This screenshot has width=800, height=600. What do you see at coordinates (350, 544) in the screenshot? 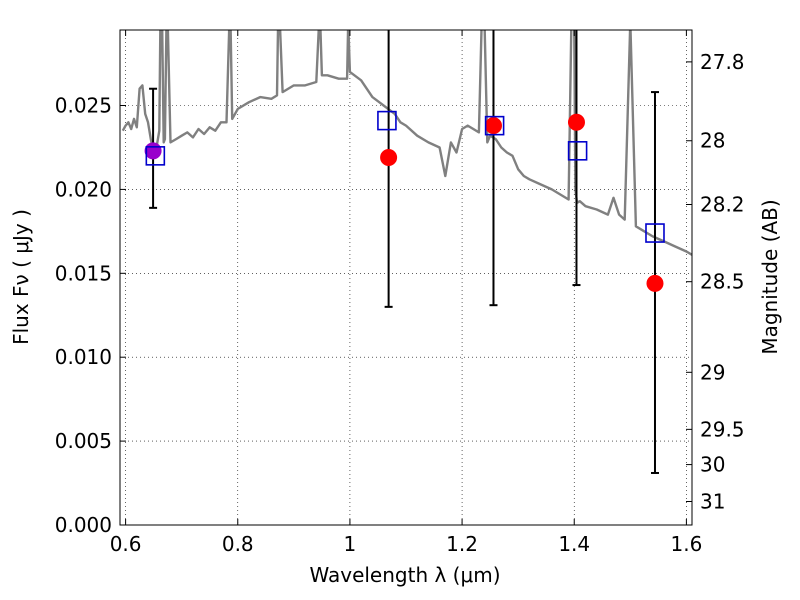
I see `x-tick-label: 1` at bounding box center [350, 544].